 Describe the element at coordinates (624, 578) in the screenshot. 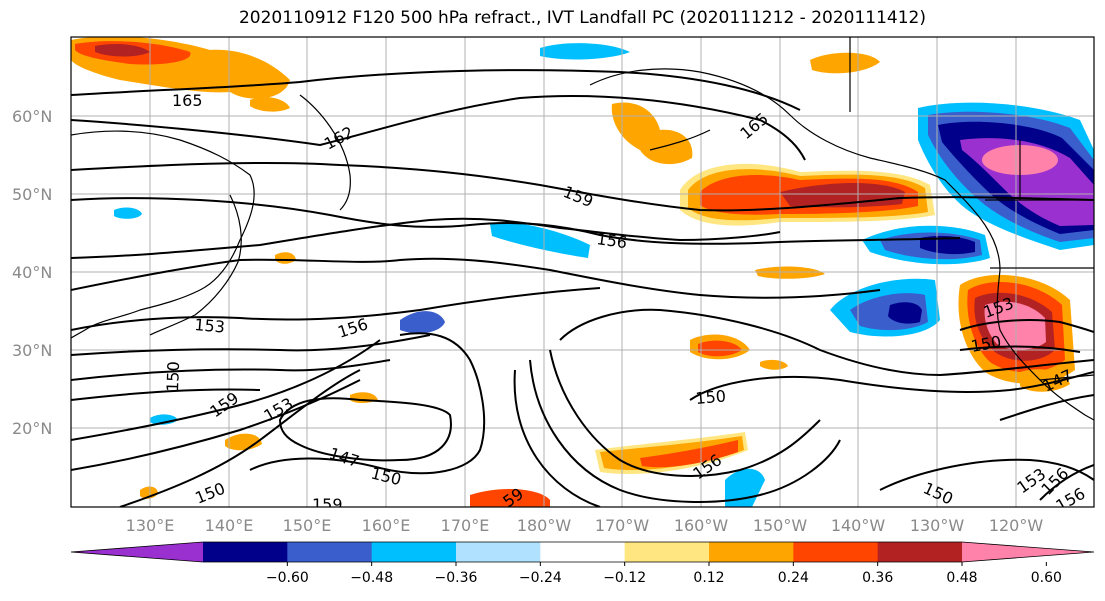

I see `colorbar-tick-label: −0.12` at that location.